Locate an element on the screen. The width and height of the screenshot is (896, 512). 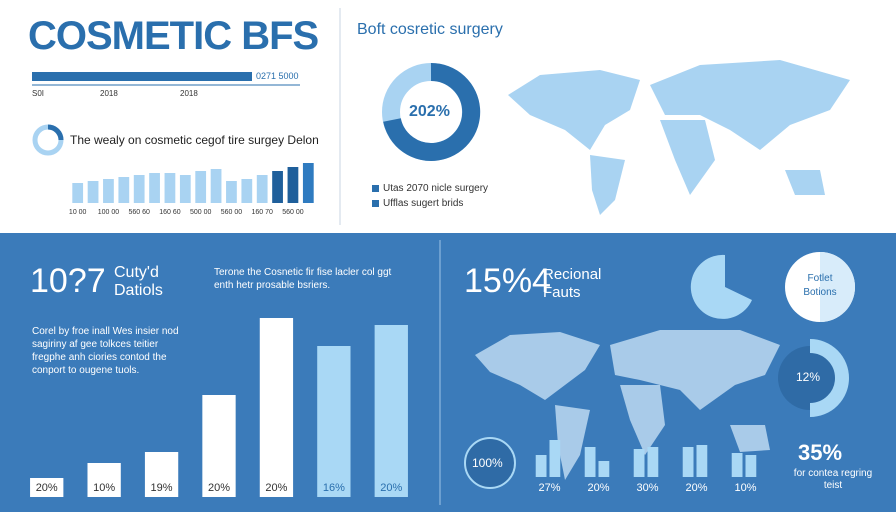
donut-bg is located at coordinates (810, 378).